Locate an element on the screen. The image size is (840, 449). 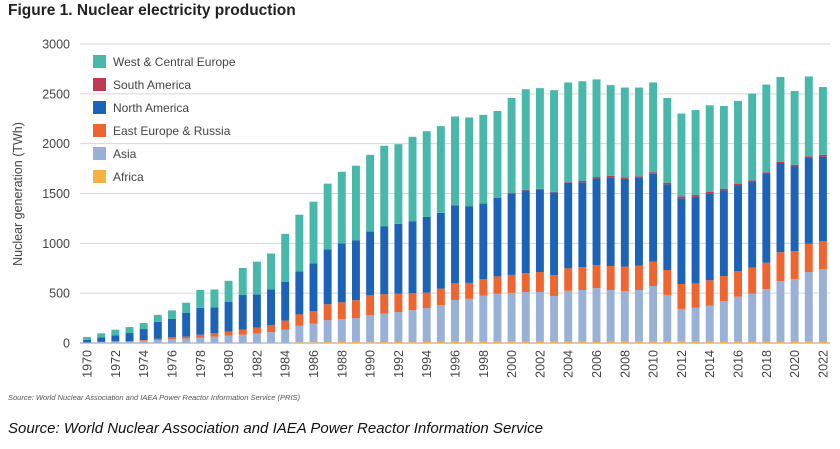
legend-swatch is located at coordinates (99, 107).